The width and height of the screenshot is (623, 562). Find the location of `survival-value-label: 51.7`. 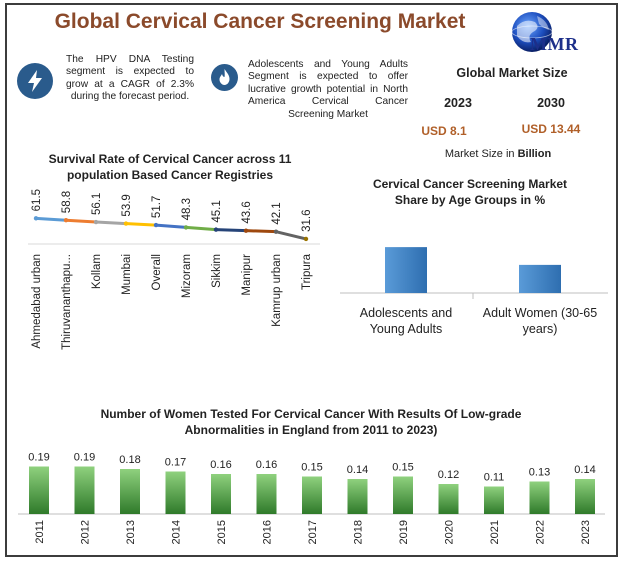

survival-value-label: 51.7 is located at coordinates (157, 207).